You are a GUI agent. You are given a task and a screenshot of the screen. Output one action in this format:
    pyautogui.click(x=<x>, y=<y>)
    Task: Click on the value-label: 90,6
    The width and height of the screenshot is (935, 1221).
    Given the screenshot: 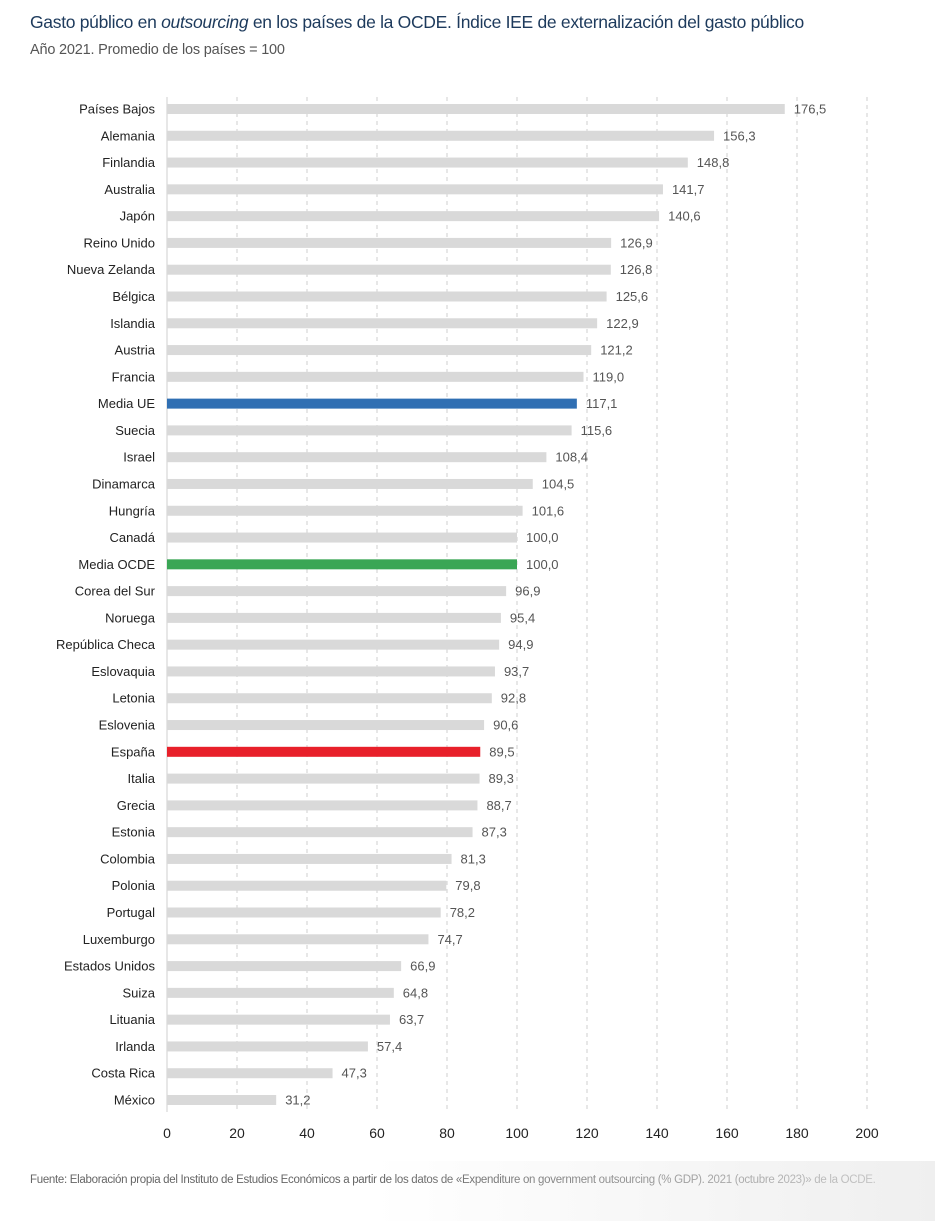 What is the action you would take?
    pyautogui.click(x=505, y=725)
    